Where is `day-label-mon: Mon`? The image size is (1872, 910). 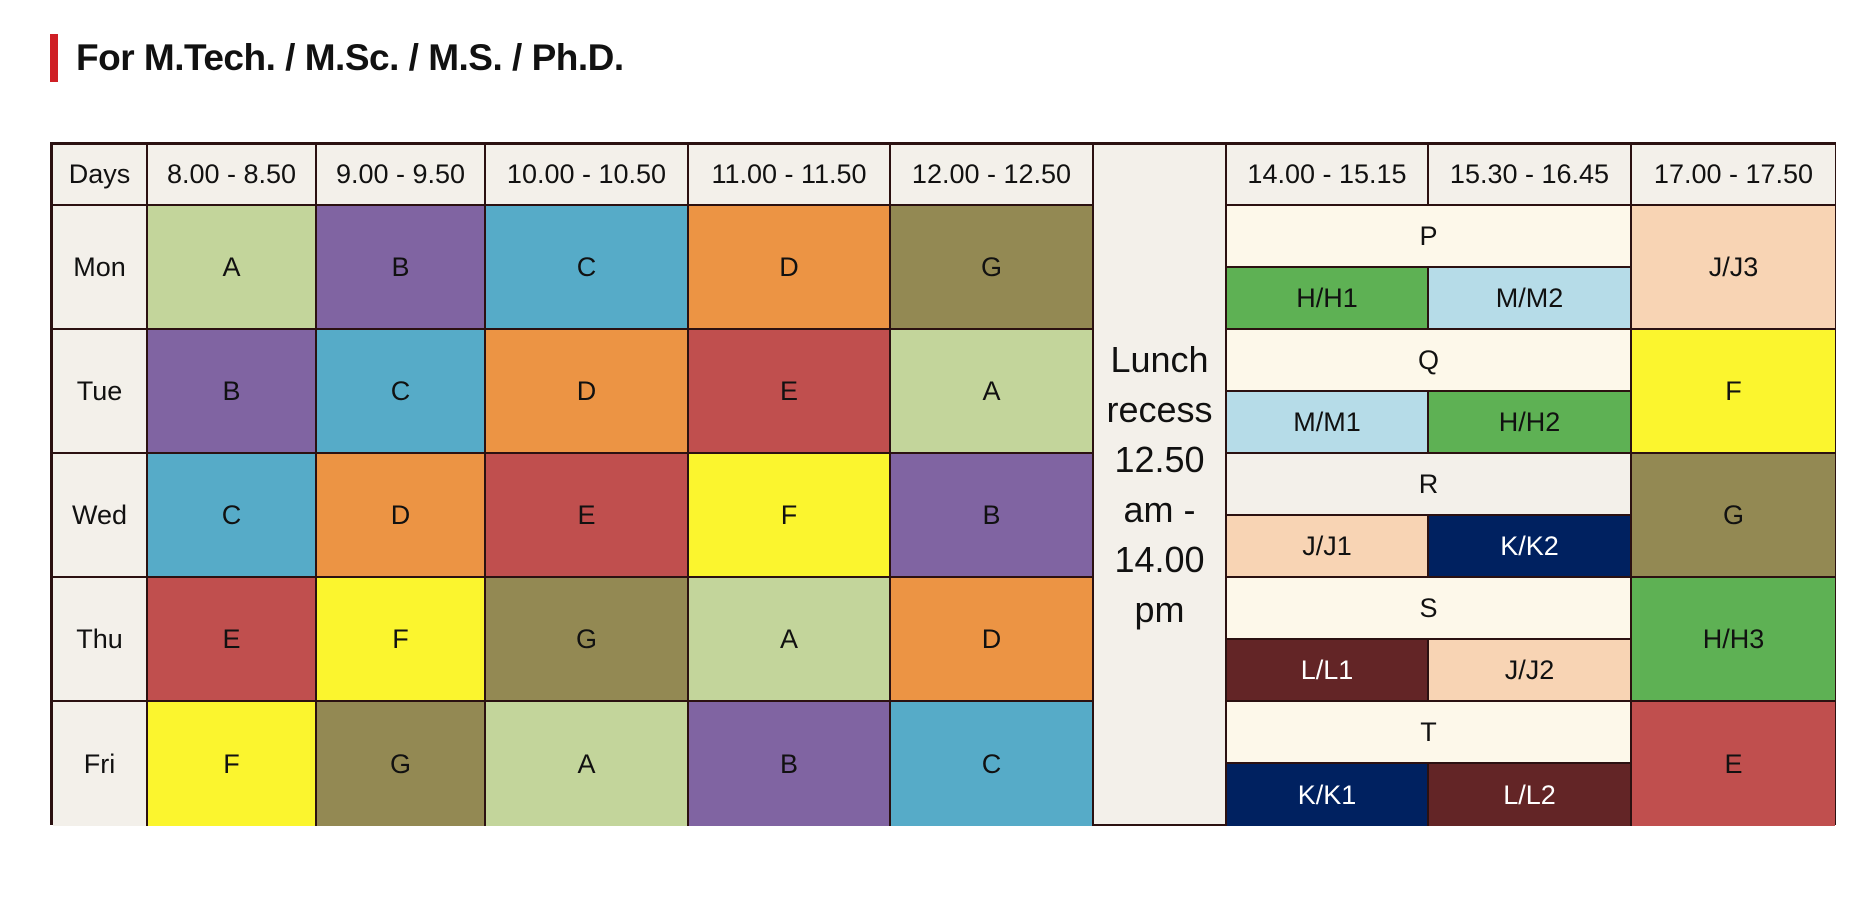
day-label-mon: Mon is located at coordinates (100, 268).